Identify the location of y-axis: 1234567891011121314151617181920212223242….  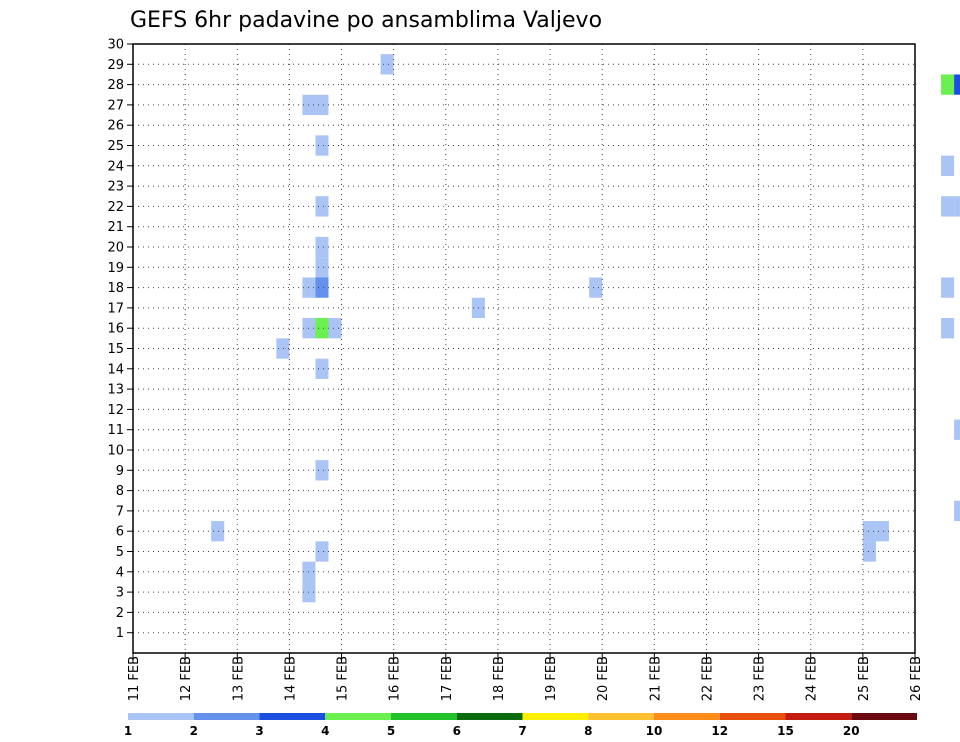
(120, 339).